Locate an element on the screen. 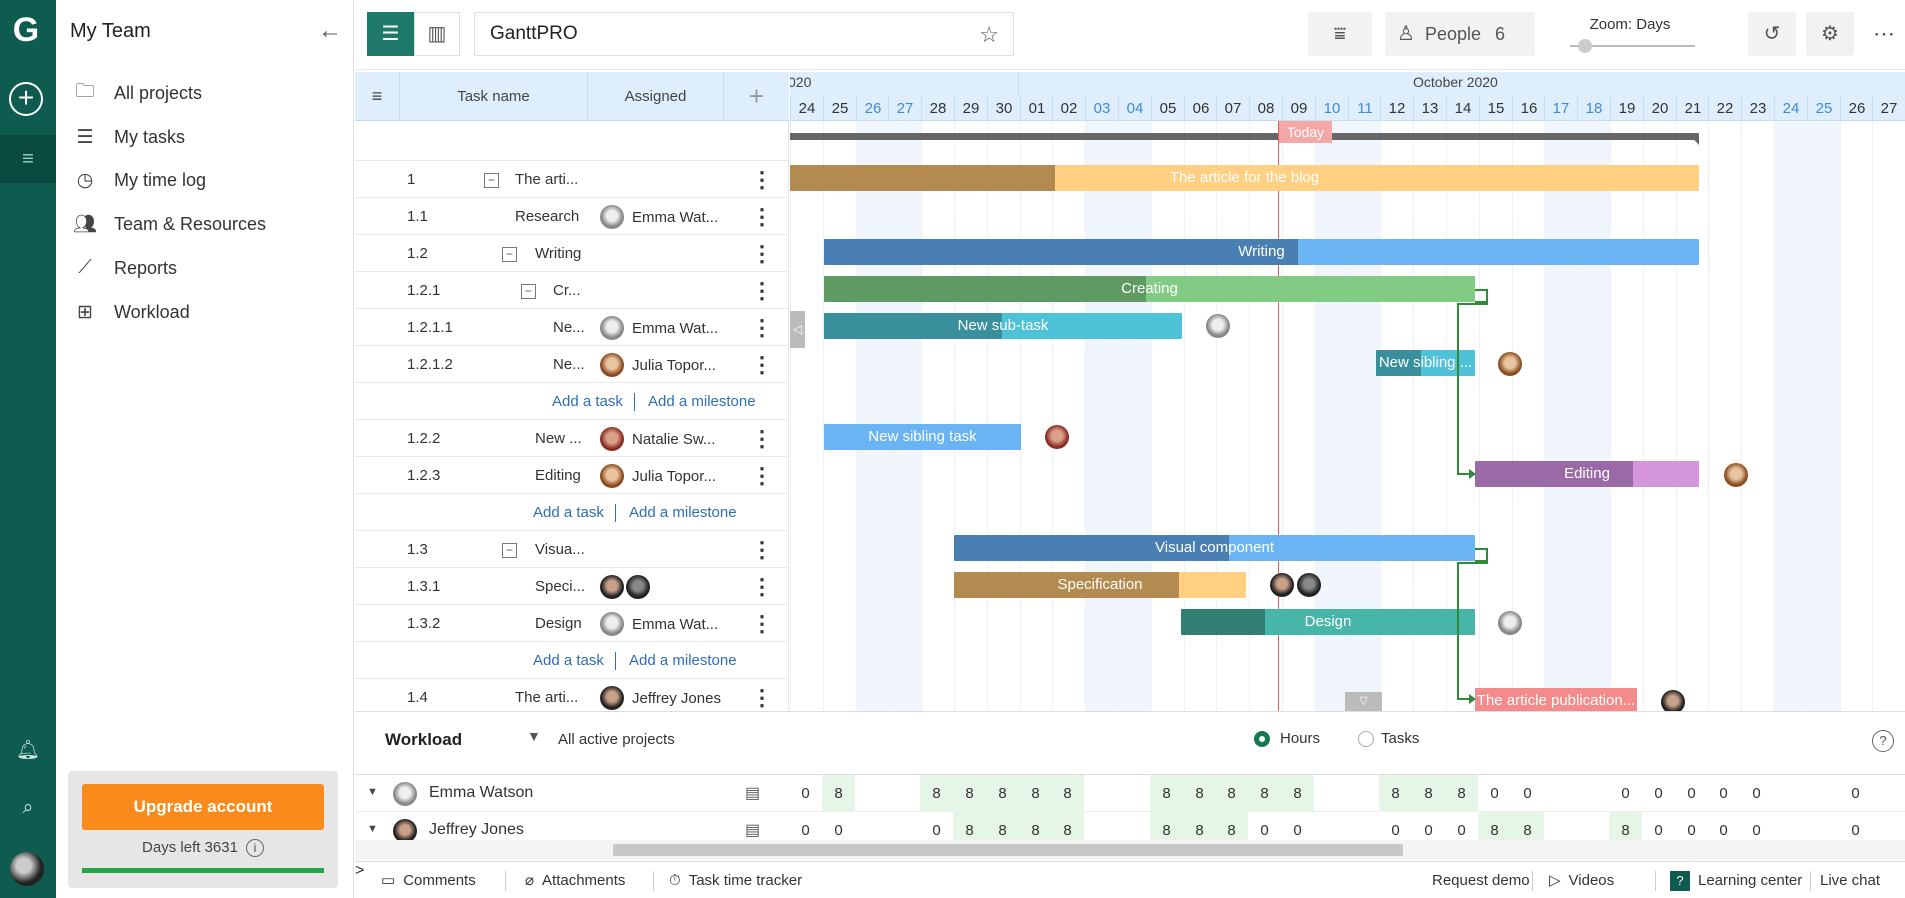 This screenshot has width=1905, height=898. assignee is located at coordinates (629, 587).